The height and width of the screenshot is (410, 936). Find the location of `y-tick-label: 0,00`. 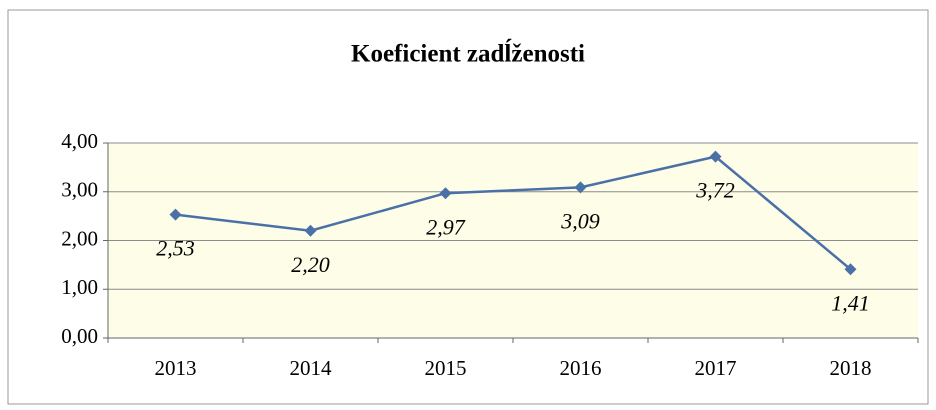

y-tick-label: 0,00 is located at coordinates (79, 336).